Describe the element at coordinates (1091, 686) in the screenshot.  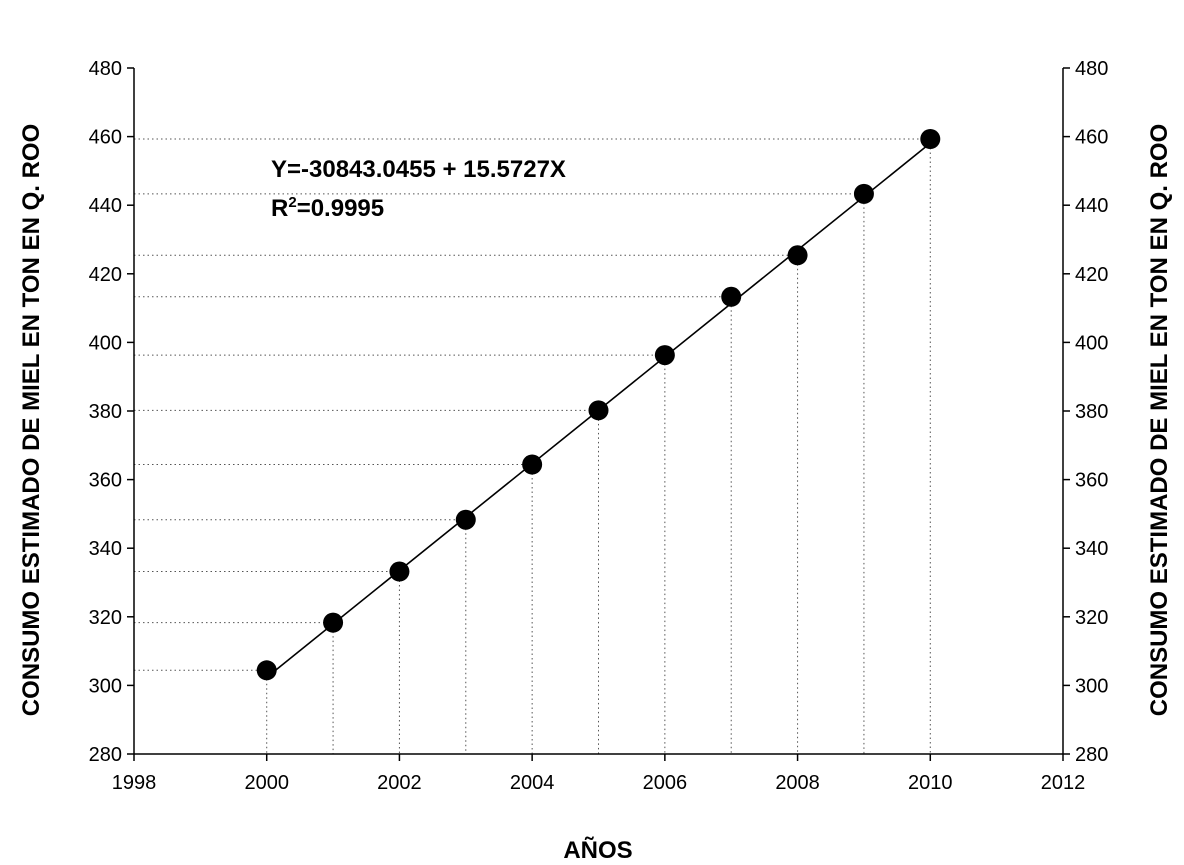
I see `y-tick-label-right: 300` at that location.